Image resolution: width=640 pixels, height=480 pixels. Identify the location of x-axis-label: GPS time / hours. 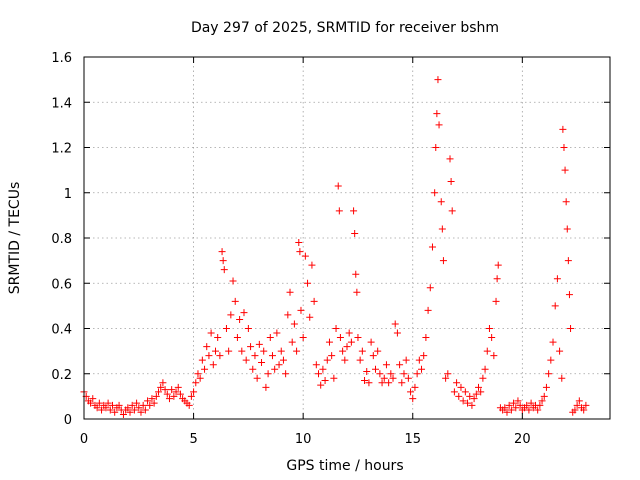
(344, 466).